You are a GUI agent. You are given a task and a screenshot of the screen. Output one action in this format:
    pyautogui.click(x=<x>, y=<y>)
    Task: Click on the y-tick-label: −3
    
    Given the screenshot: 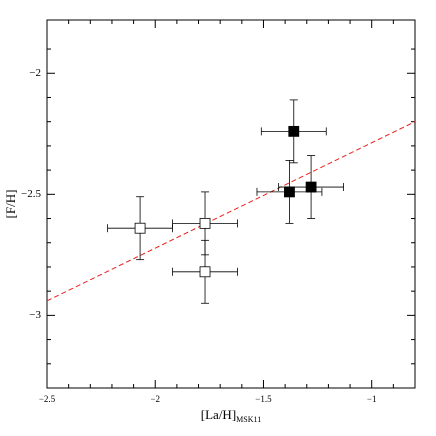 What is the action you would take?
    pyautogui.click(x=35, y=315)
    